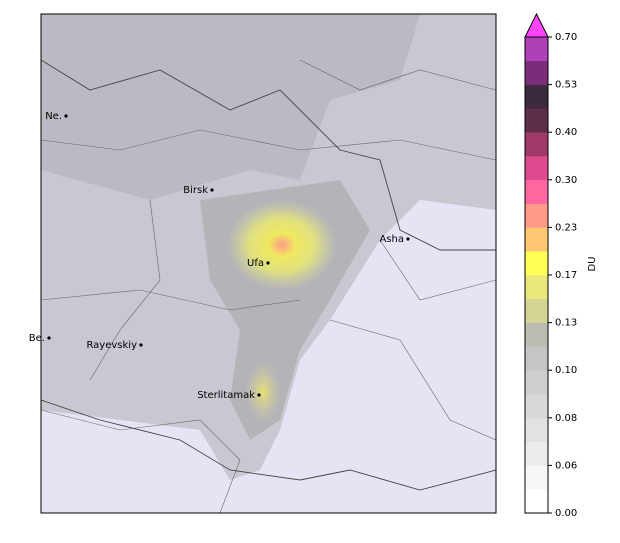 Image resolution: width=620 pixels, height=543 pixels. Describe the element at coordinates (566, 180) in the screenshot. I see `colorbar-tick-label: 0.30` at that location.